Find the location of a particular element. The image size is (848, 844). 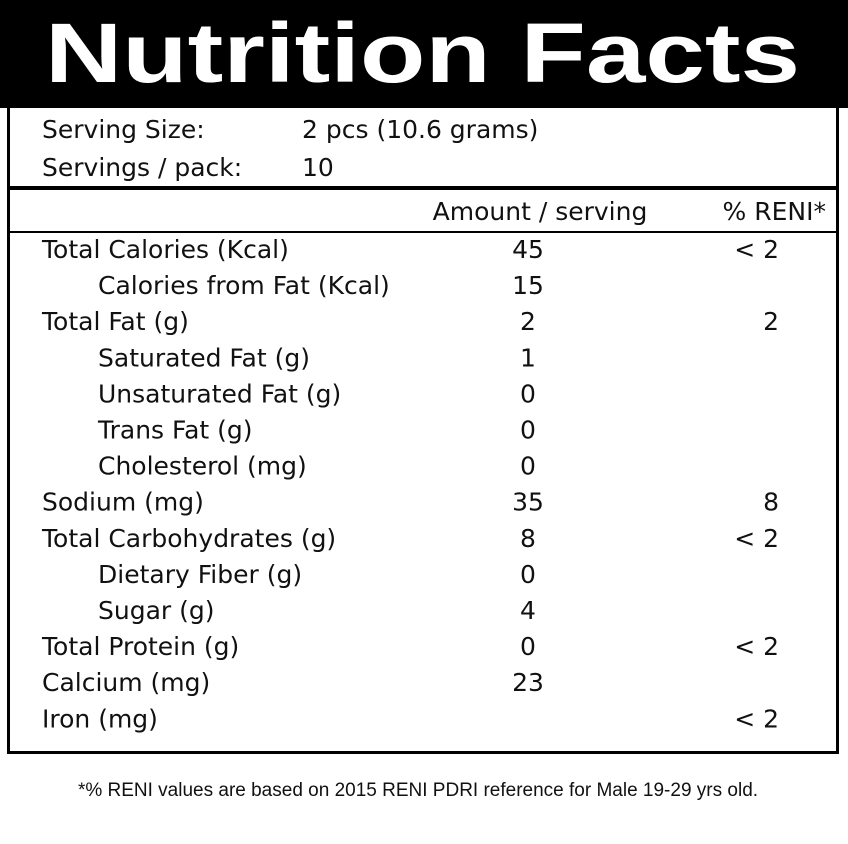

title: Nutrition Facts is located at coordinates (422, 53).